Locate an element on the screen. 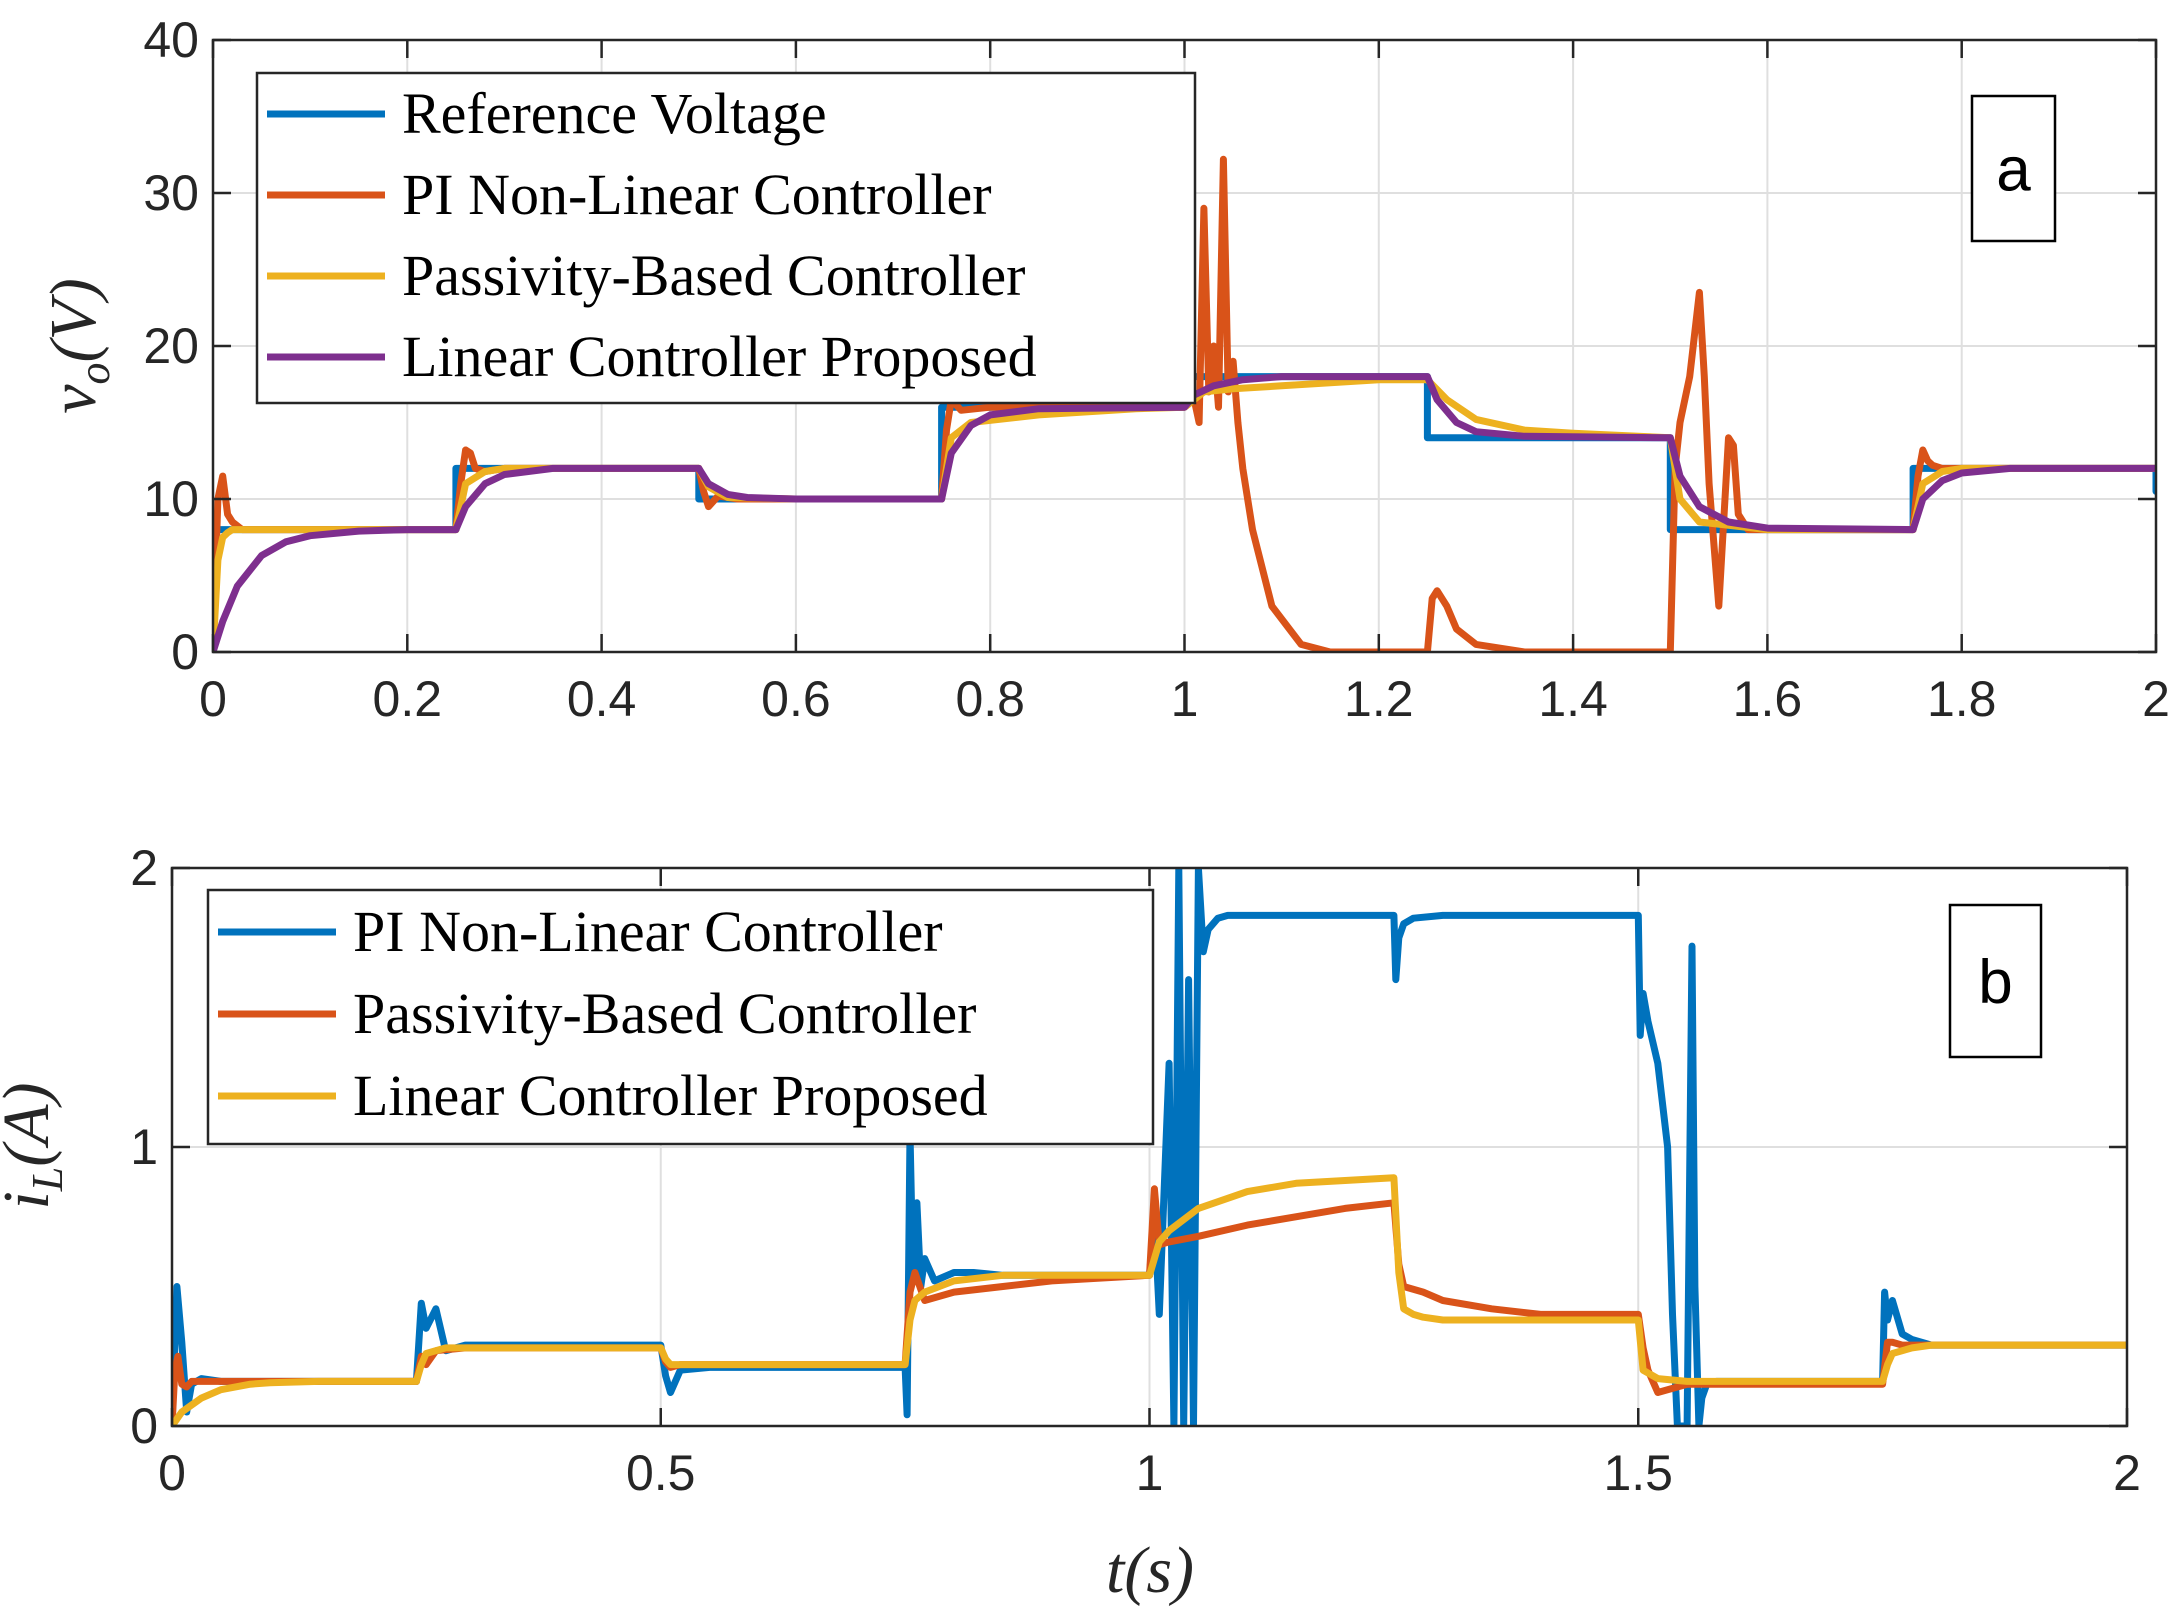 This screenshot has width=2184, height=1618. legend-label-3: Linear Controller Proposed is located at coordinates (719, 356).